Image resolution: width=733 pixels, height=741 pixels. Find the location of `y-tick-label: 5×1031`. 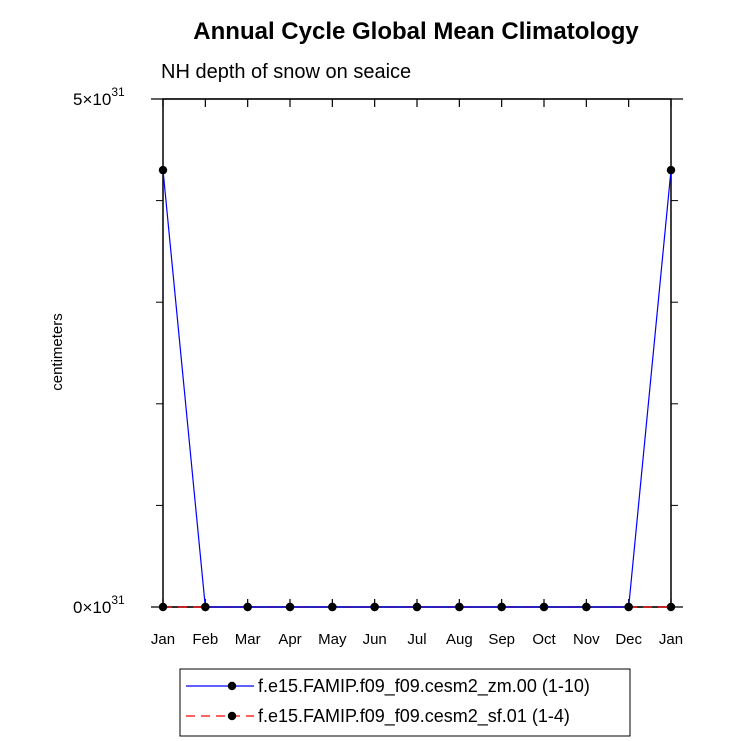

y-tick-label: 5×1031 is located at coordinates (99, 97).